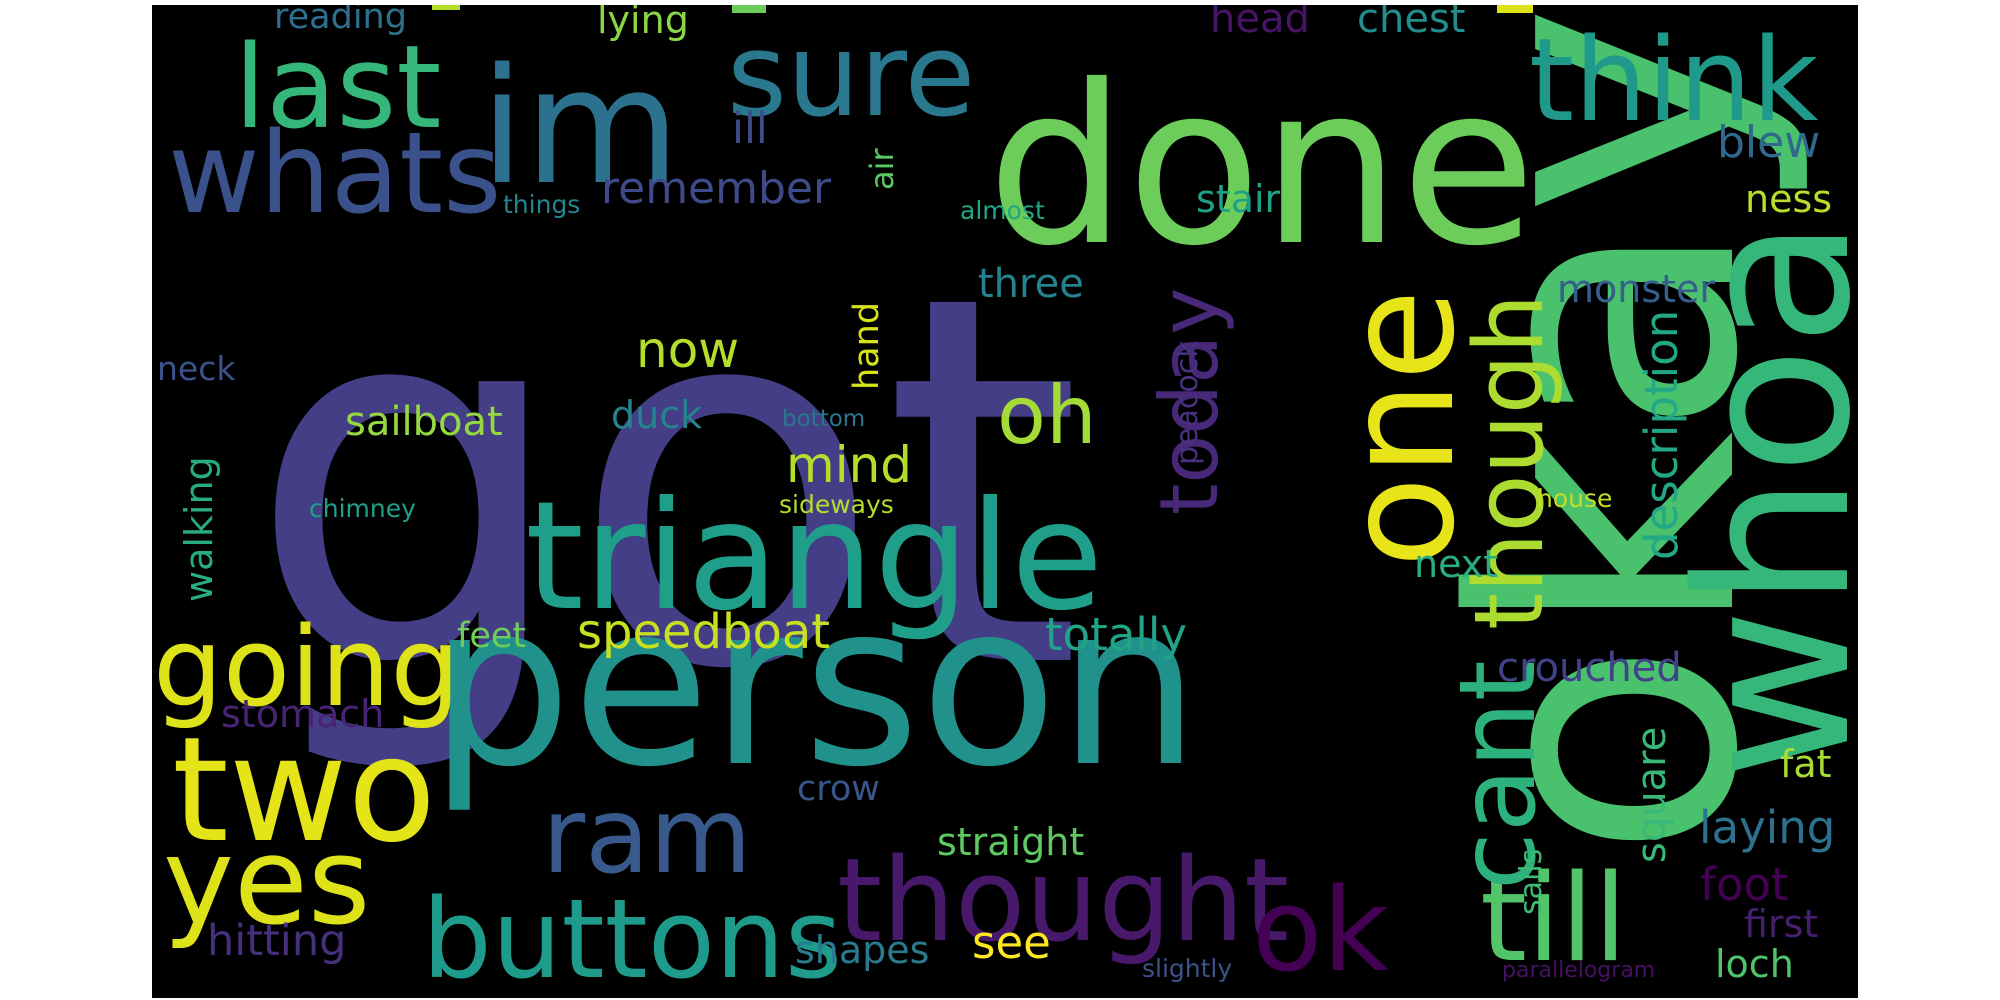 The height and width of the screenshot is (1000, 2000). Describe the element at coordinates (1767, 827) in the screenshot. I see `word-laying: laying` at that location.